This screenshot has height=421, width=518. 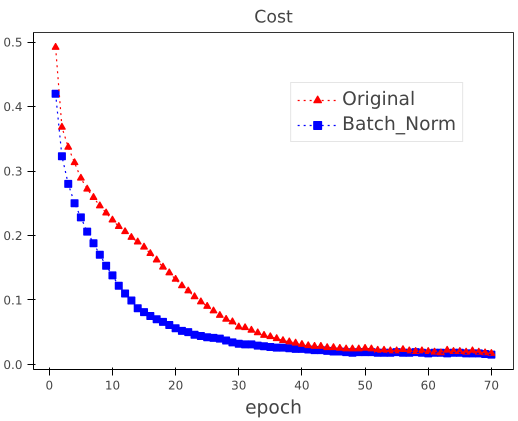 I want to click on x-tick-label: 20, so click(x=176, y=385).